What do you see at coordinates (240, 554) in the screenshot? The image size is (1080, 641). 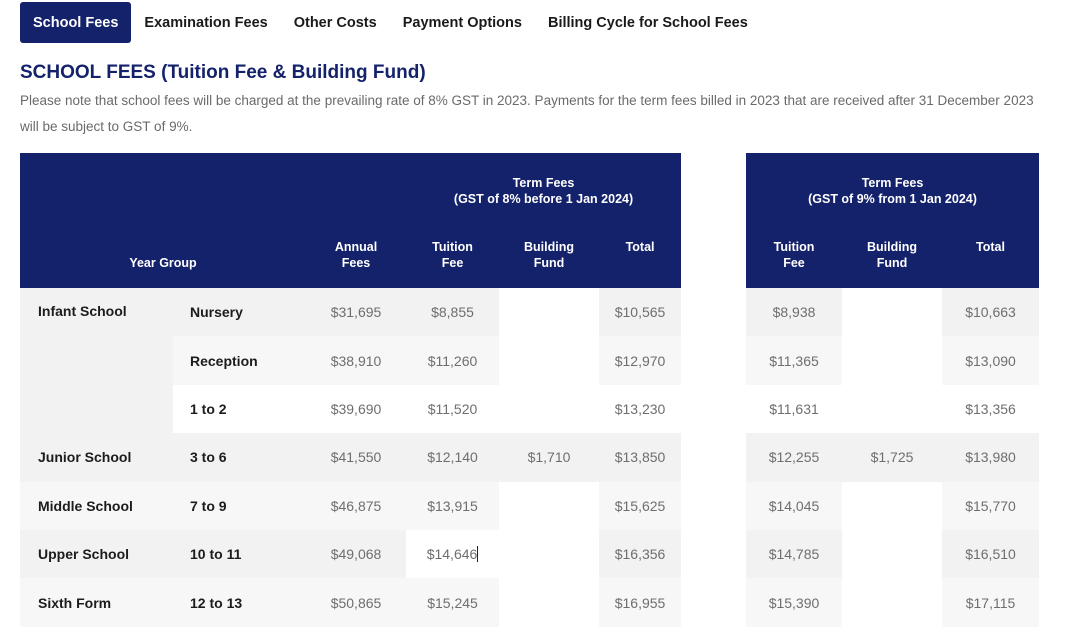 I see `year-cell: 10 to 11` at bounding box center [240, 554].